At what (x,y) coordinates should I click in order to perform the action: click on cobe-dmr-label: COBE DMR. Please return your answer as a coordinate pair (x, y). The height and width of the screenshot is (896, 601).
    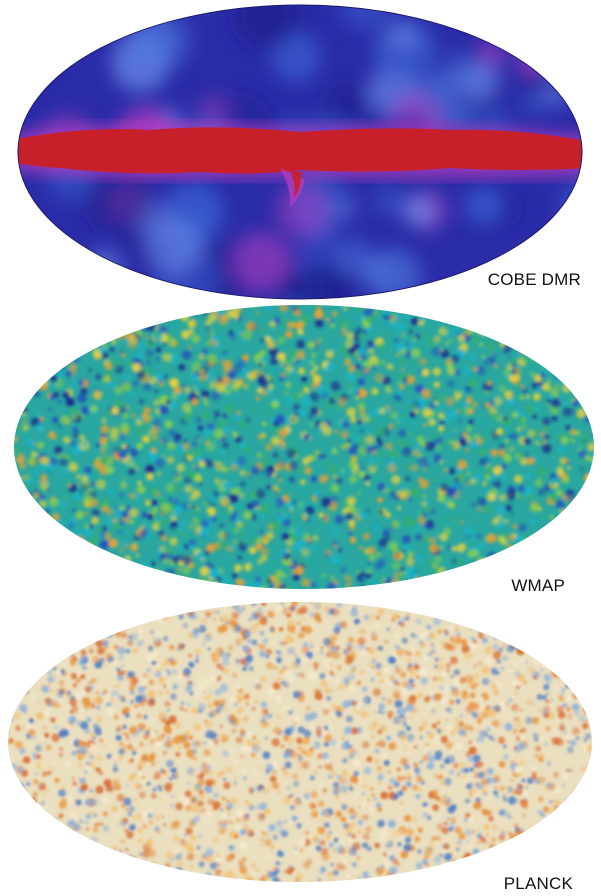
    Looking at the image, I should click on (534, 279).